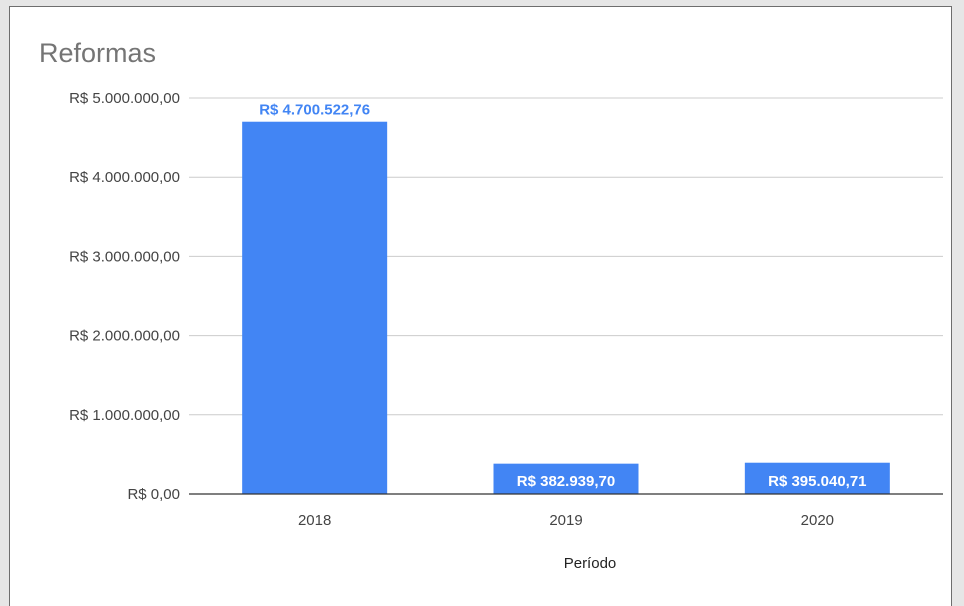 The height and width of the screenshot is (606, 964). What do you see at coordinates (590, 563) in the screenshot?
I see `x-axis-title: Período` at bounding box center [590, 563].